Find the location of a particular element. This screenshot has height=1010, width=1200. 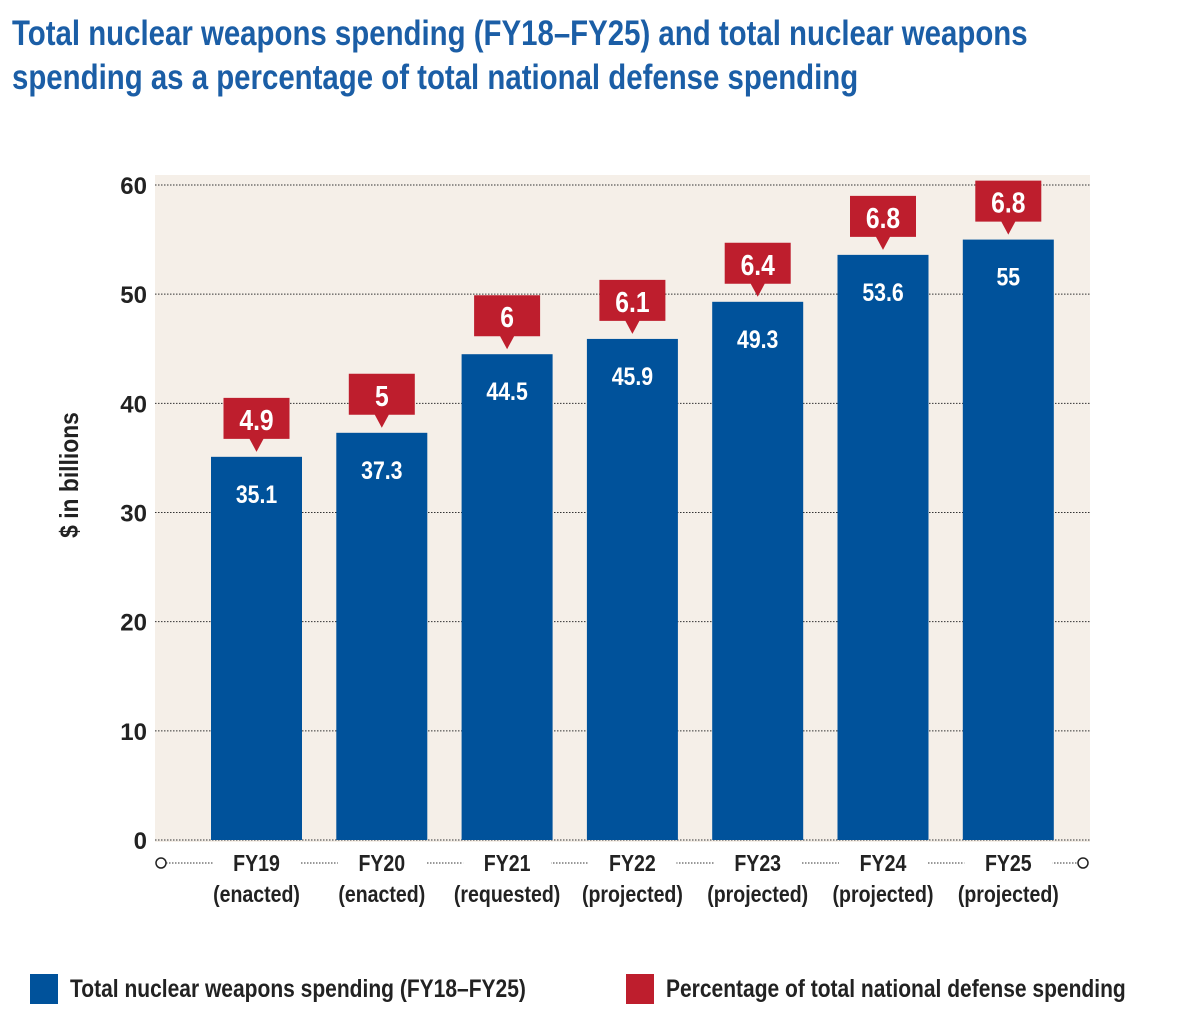

x-tick-label-year: FY24 is located at coordinates (883, 864).